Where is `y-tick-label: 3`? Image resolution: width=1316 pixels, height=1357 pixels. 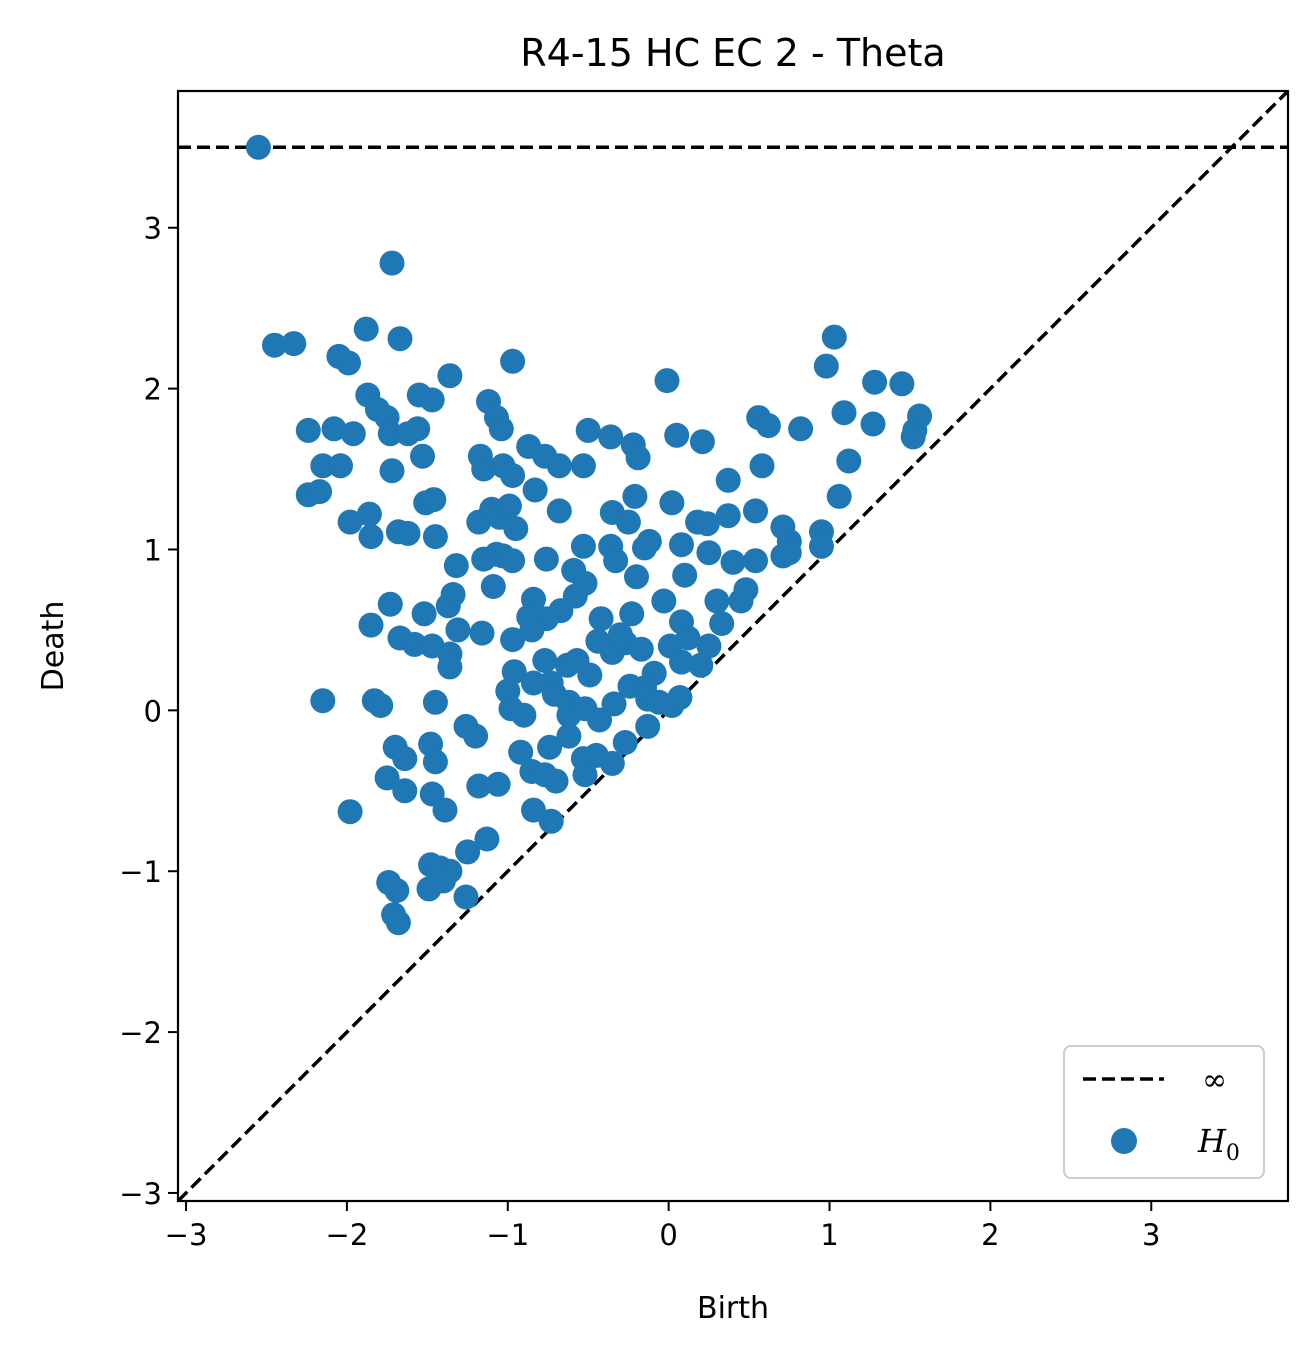 y-tick-label: 3 is located at coordinates (153, 229).